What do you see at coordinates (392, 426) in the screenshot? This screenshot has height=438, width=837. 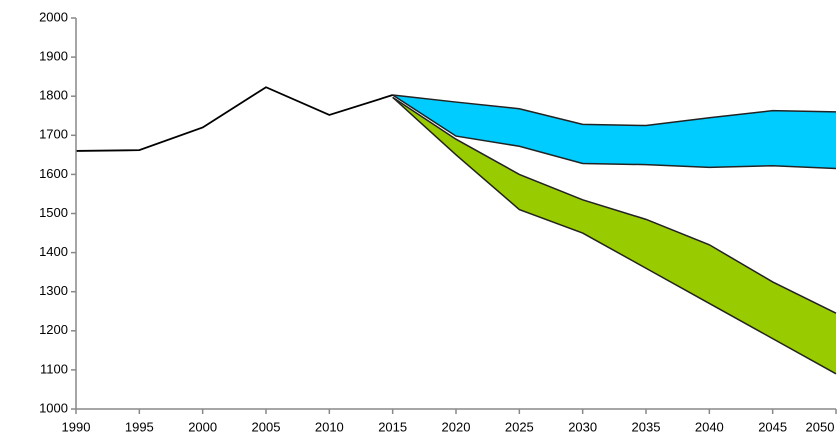 I see `x-tick-label: 2015` at bounding box center [392, 426].